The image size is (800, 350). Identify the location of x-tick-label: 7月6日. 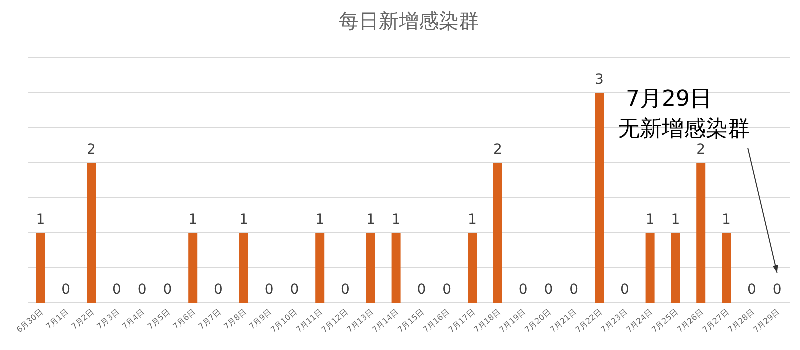
(185, 320).